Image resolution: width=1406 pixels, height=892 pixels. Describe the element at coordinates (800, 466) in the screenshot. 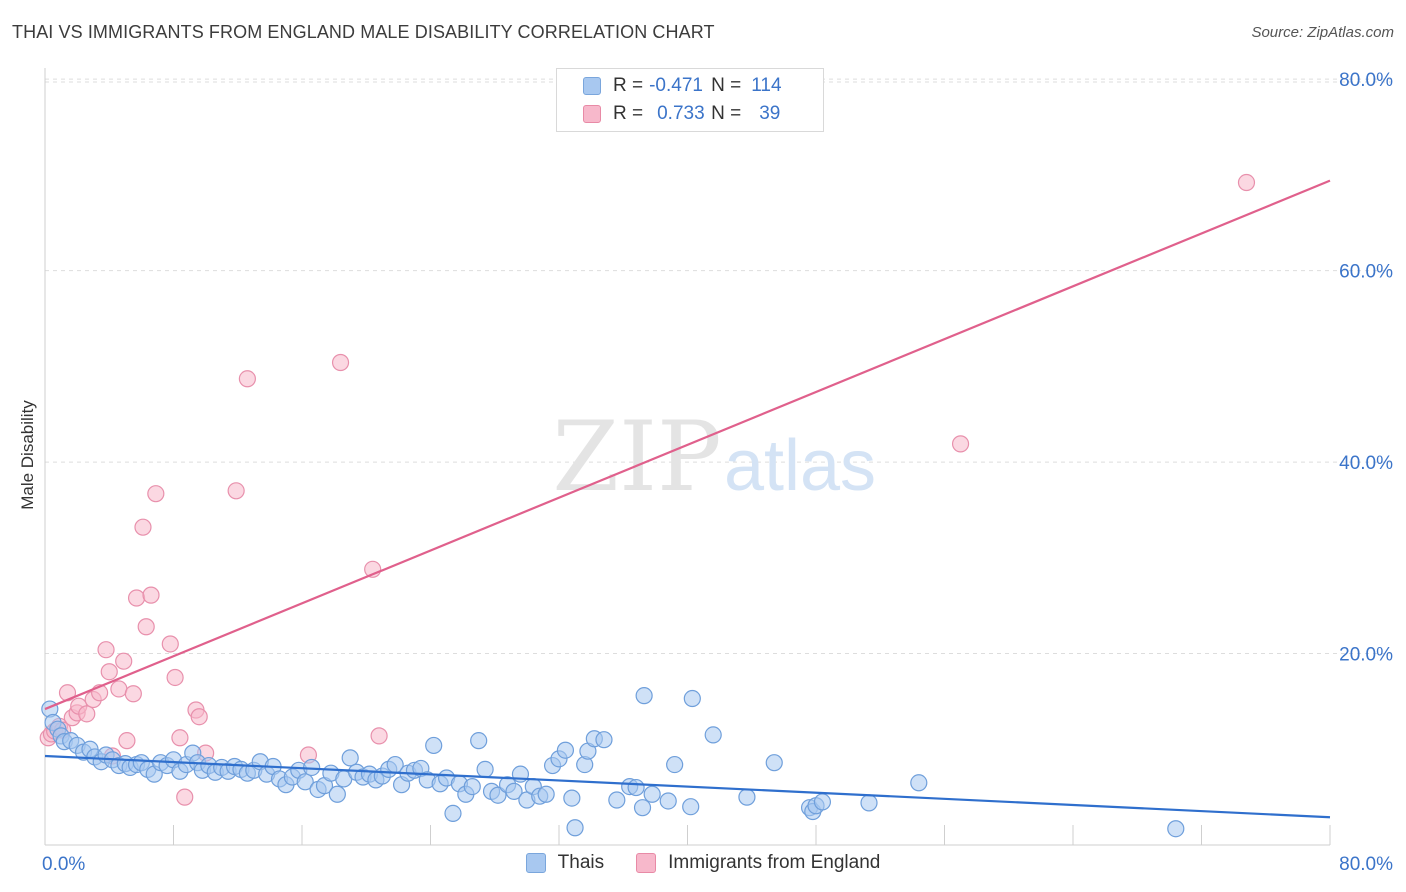

I see `watermark-atlas: atlas` at that location.